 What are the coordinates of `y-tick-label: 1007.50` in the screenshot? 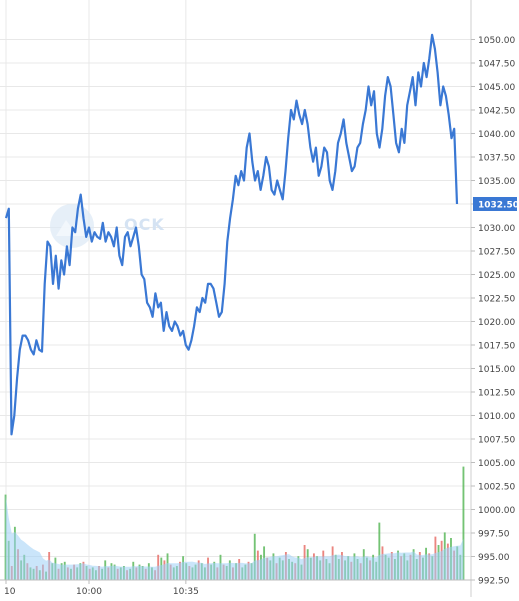 It's located at (496, 441).